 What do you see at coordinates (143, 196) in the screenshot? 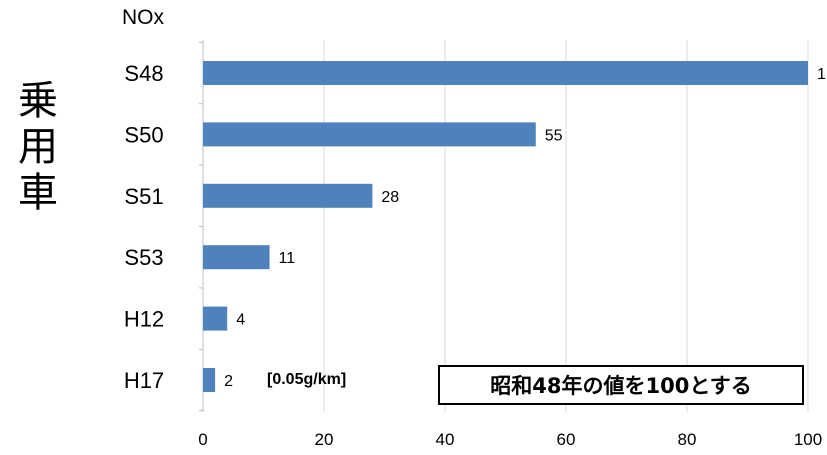
I see `category-label: S51` at bounding box center [143, 196].